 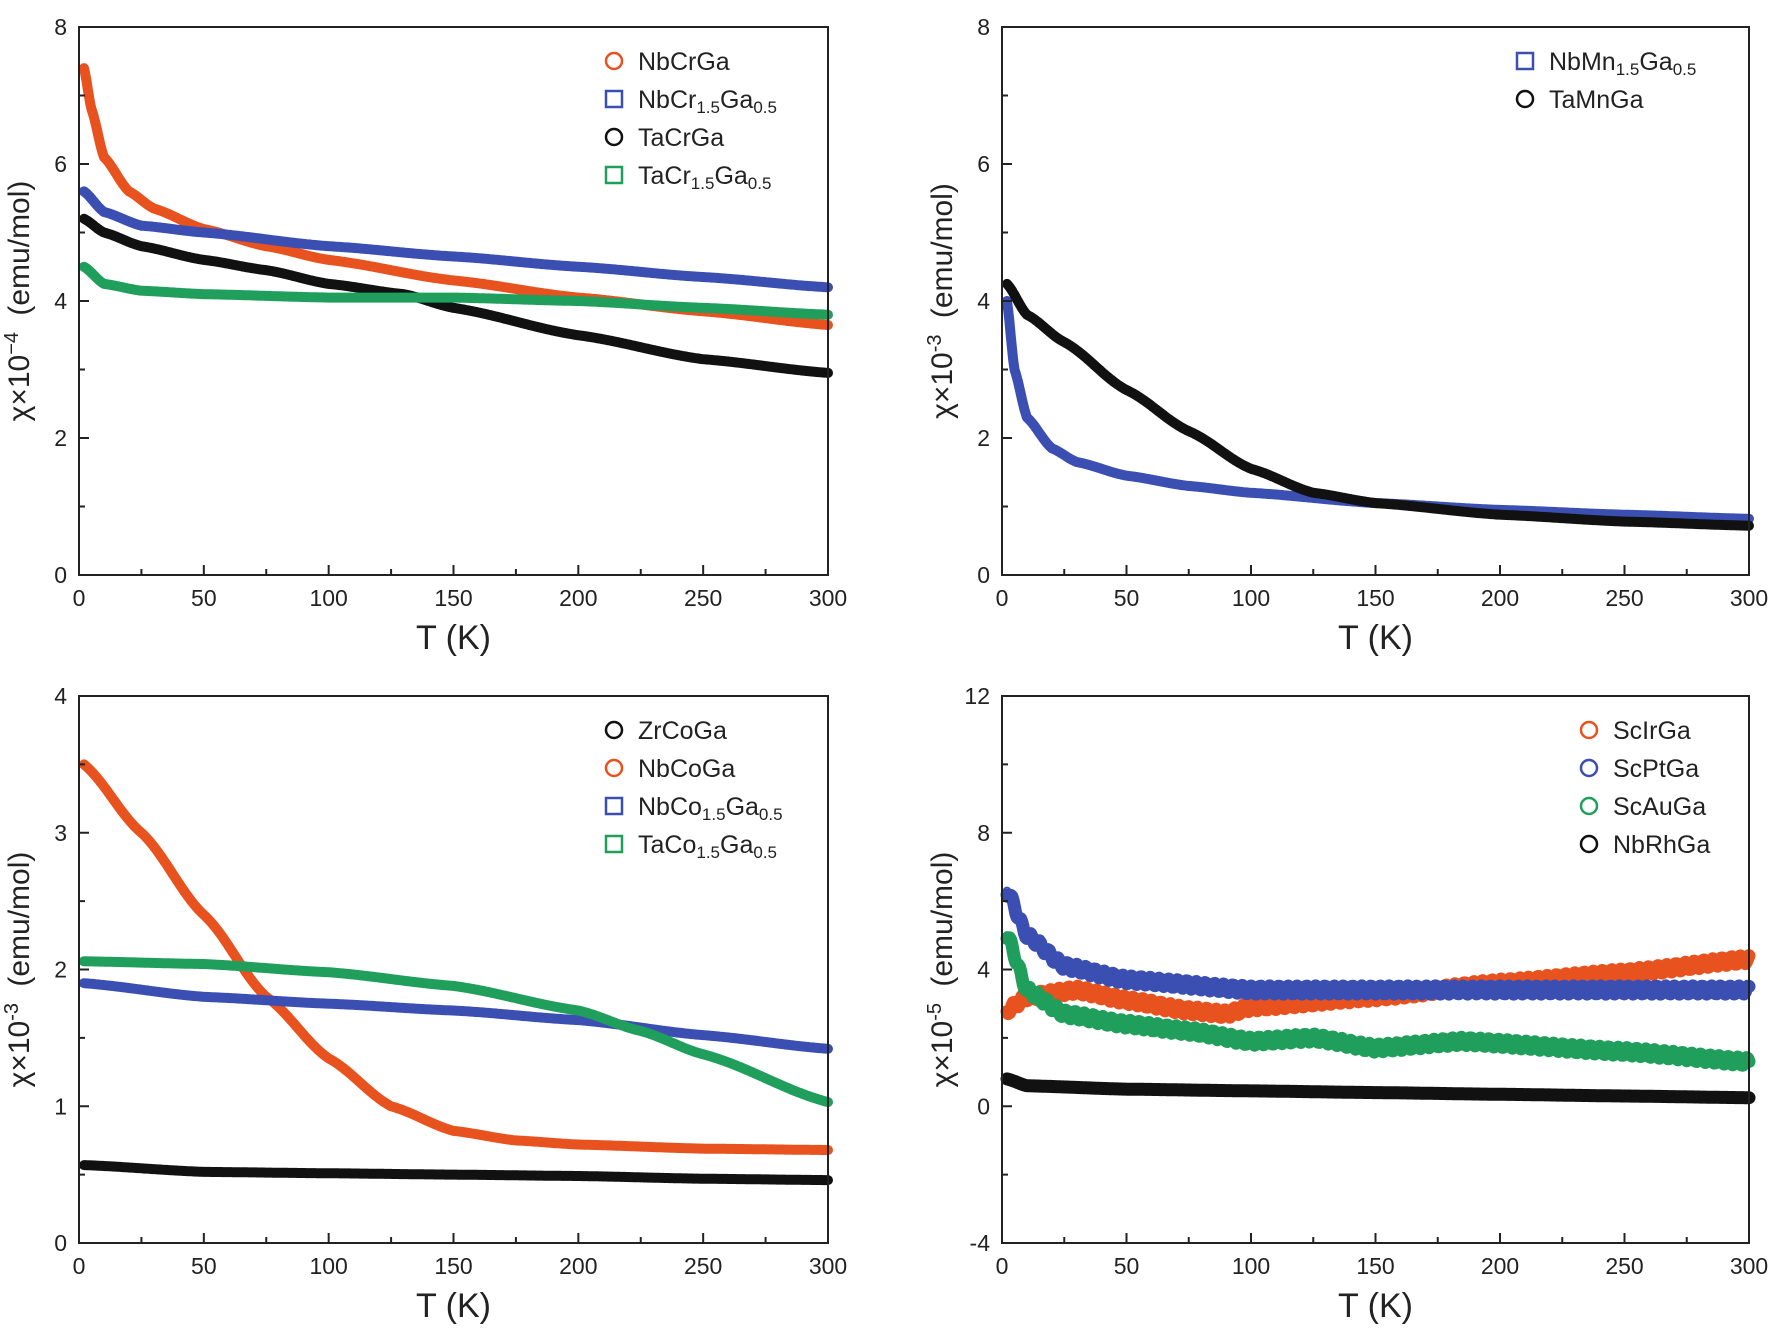 I want to click on legend-label: ScIrGa, so click(x=1652, y=731).